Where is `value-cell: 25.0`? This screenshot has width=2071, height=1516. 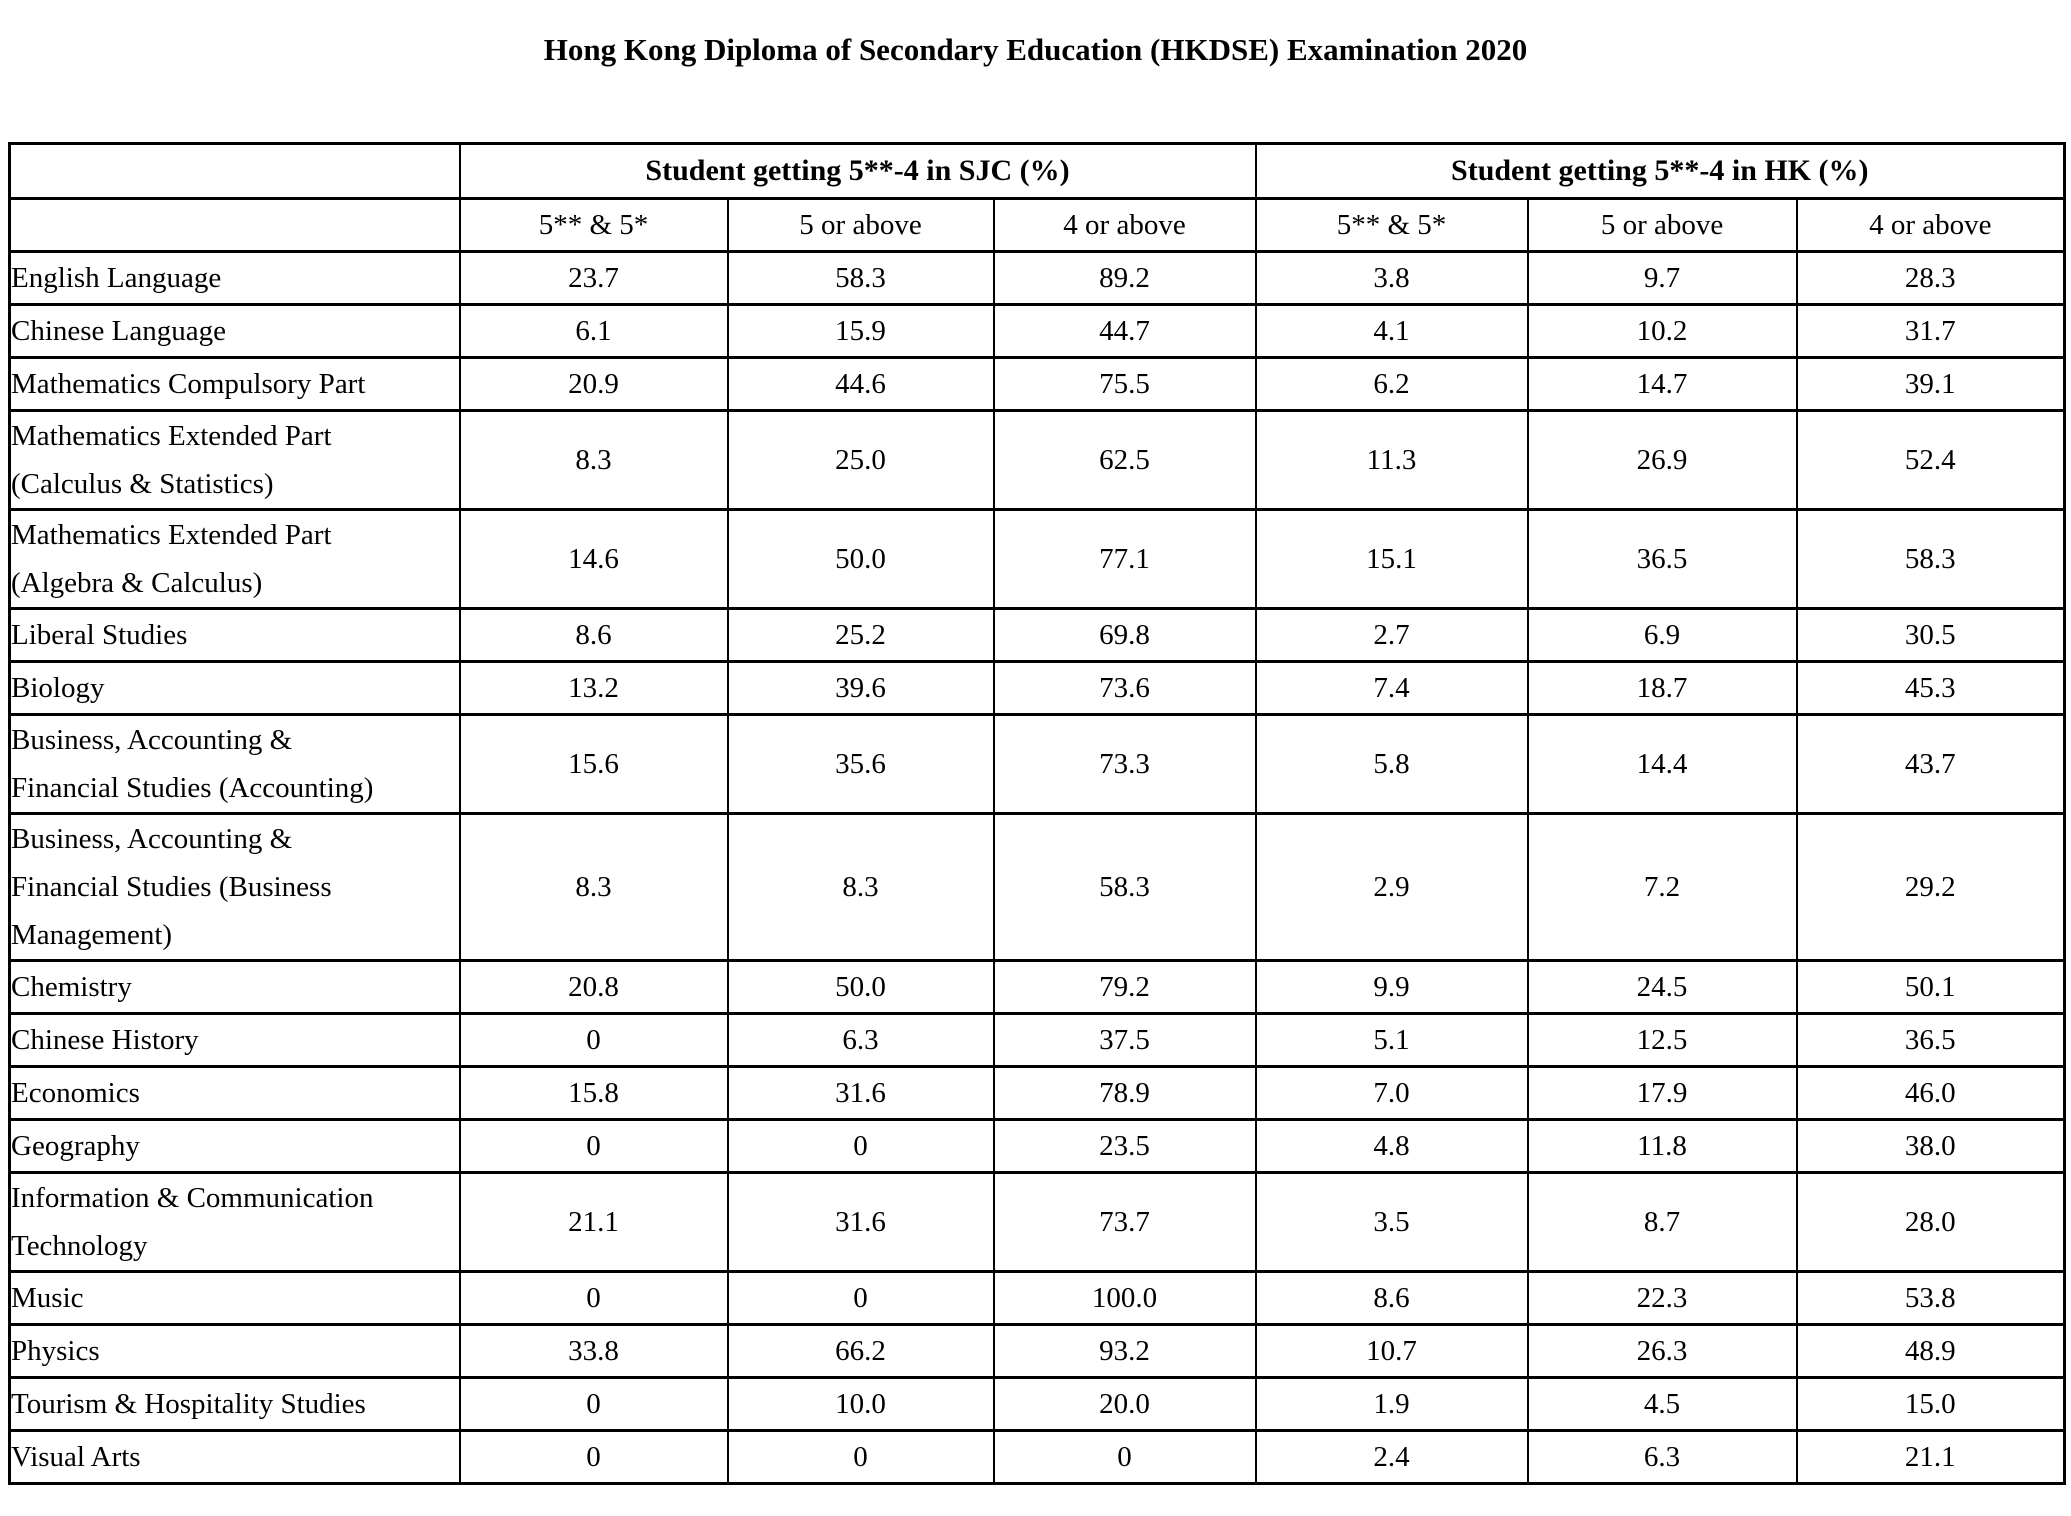
value-cell: 25.0 is located at coordinates (860, 460).